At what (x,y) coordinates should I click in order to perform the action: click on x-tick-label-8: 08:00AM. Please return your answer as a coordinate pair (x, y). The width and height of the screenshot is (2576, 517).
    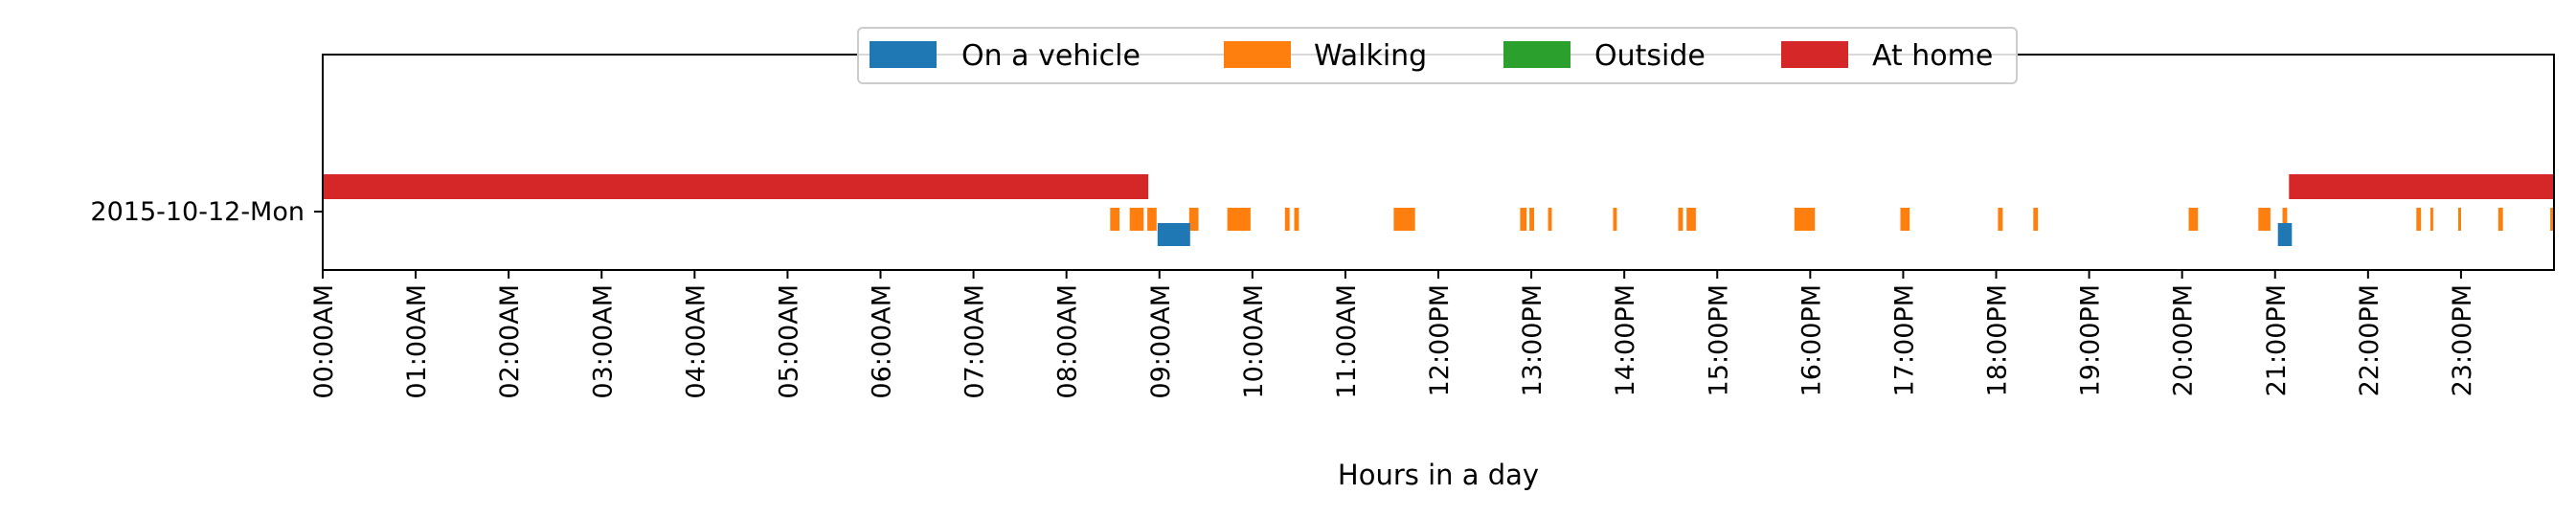
    Looking at the image, I should click on (1068, 341).